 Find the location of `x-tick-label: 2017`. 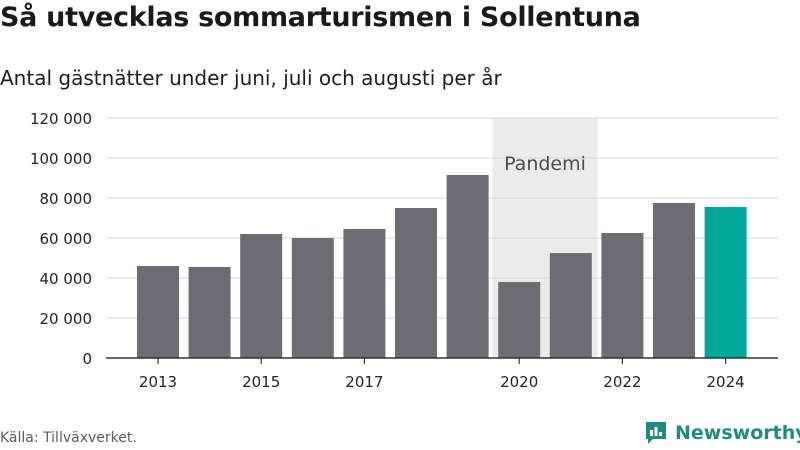

x-tick-label: 2017 is located at coordinates (364, 382).